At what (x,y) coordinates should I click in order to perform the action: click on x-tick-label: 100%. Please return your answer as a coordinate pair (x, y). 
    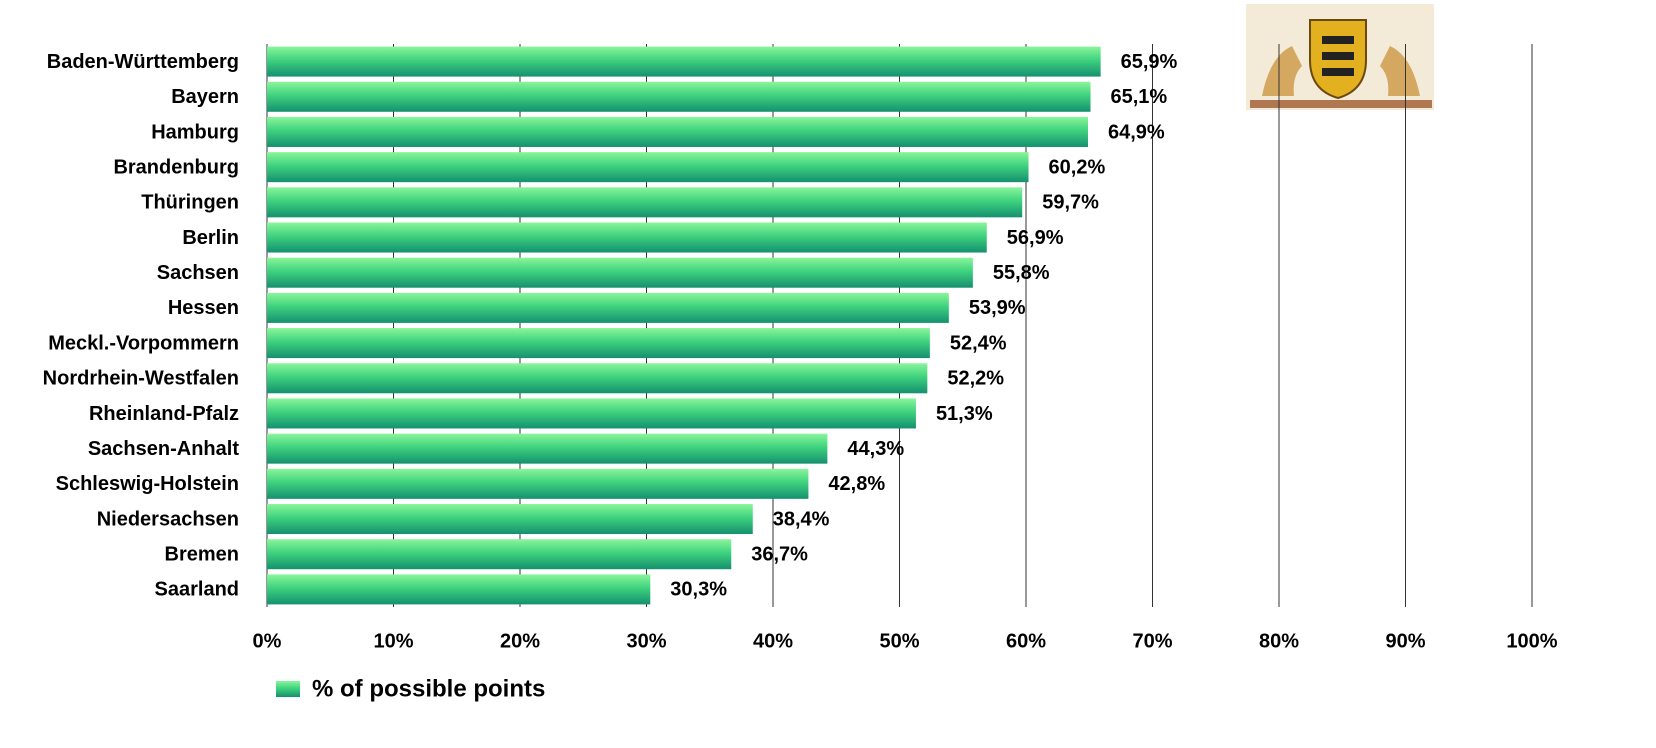
    Looking at the image, I should click on (1531, 641).